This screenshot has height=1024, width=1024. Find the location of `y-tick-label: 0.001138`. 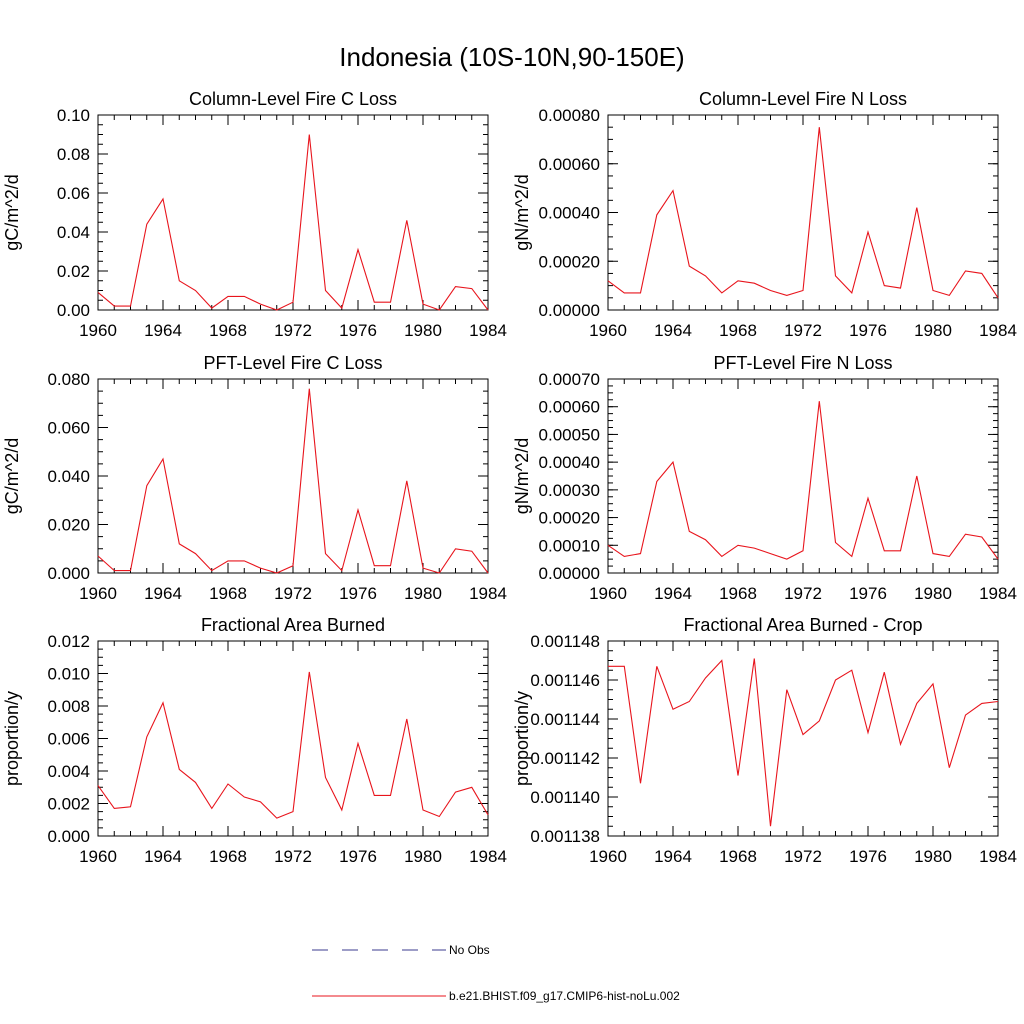

y-tick-label: 0.001138 is located at coordinates (565, 836).